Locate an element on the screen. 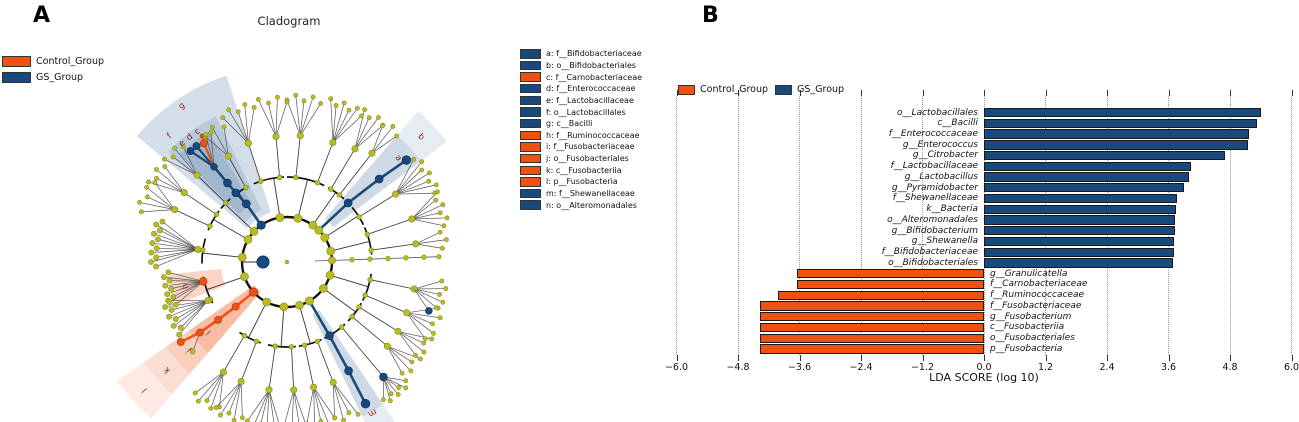 The height and width of the screenshot is (422, 1299). cladogram-legend-gs_group-label: GS_Group is located at coordinates (60, 77).